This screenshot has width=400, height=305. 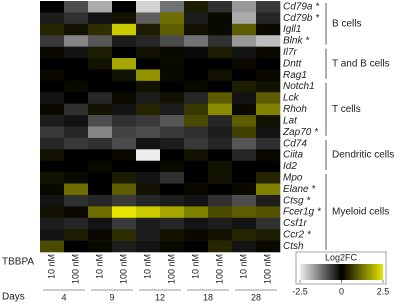 I want to click on day-label: 4, so click(x=63, y=297).